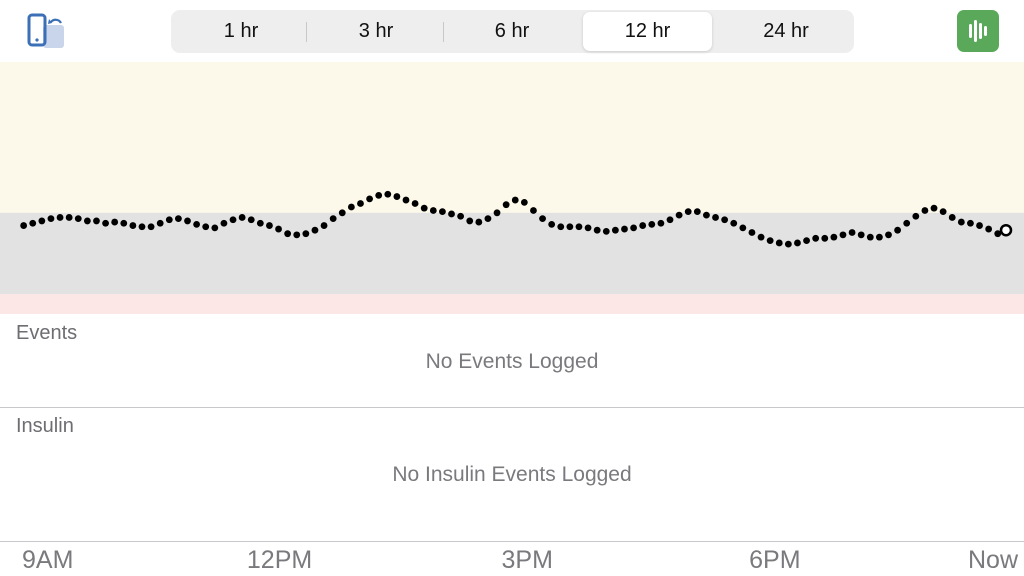 This screenshot has width=1024, height=576. Describe the element at coordinates (647, 31) in the screenshot. I see `range-12hr: 12 hr` at that location.